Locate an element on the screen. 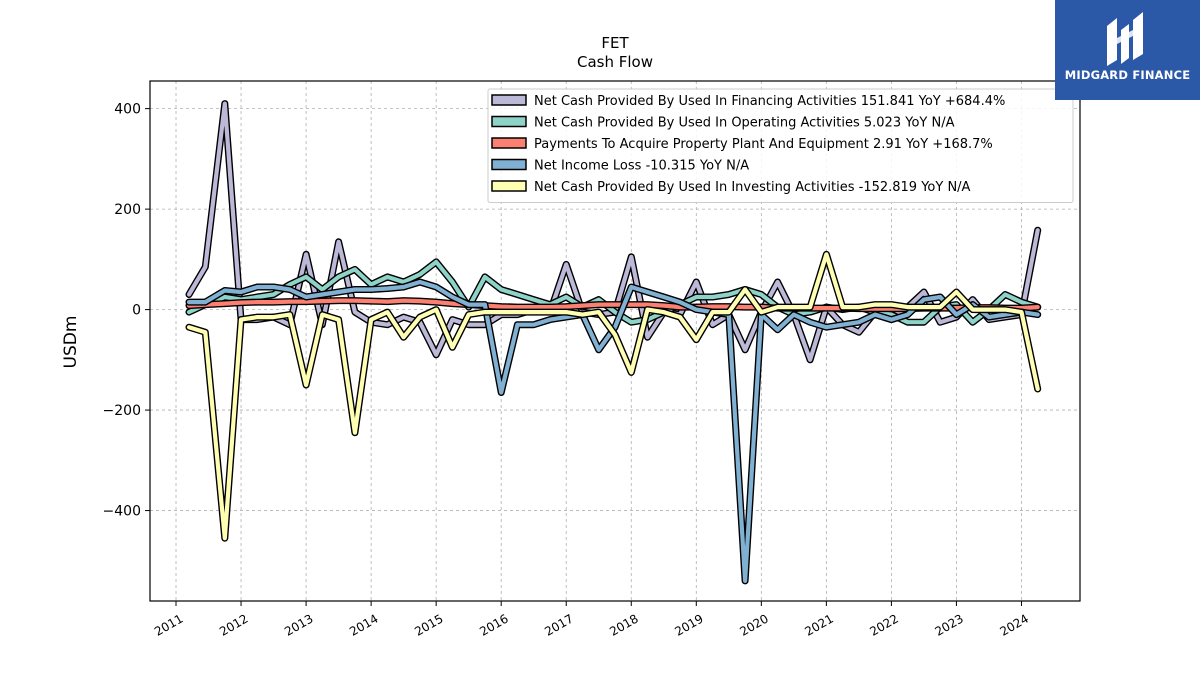 The image size is (1200, 675). legend-box is located at coordinates (780, 145).